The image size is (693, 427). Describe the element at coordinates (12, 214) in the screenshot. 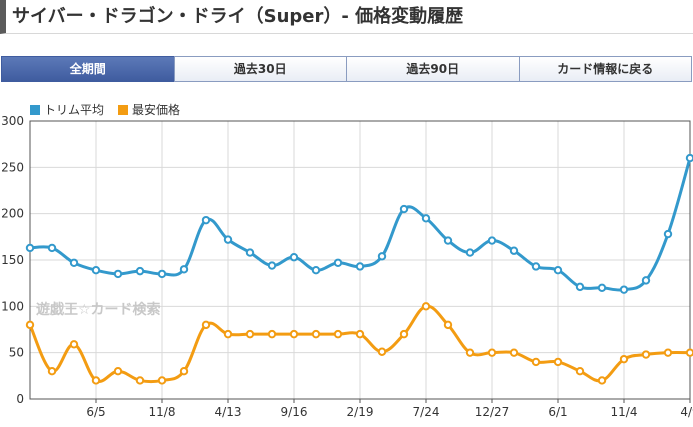

I see `y-tick-label: 200` at that location.